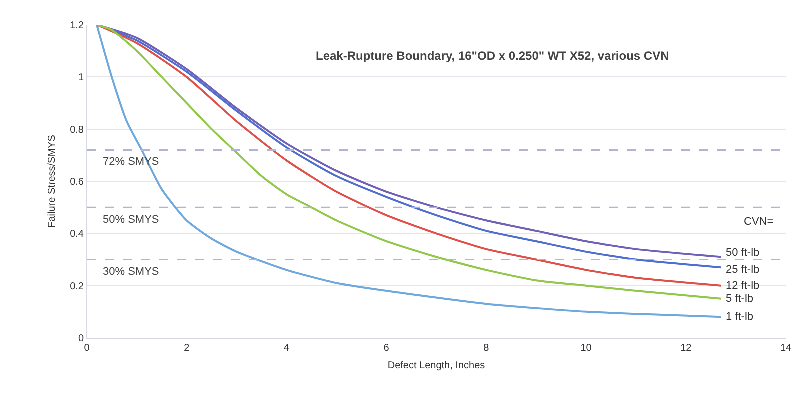  What do you see at coordinates (81, 78) in the screenshot?
I see `y-tick-label: 1` at bounding box center [81, 78].